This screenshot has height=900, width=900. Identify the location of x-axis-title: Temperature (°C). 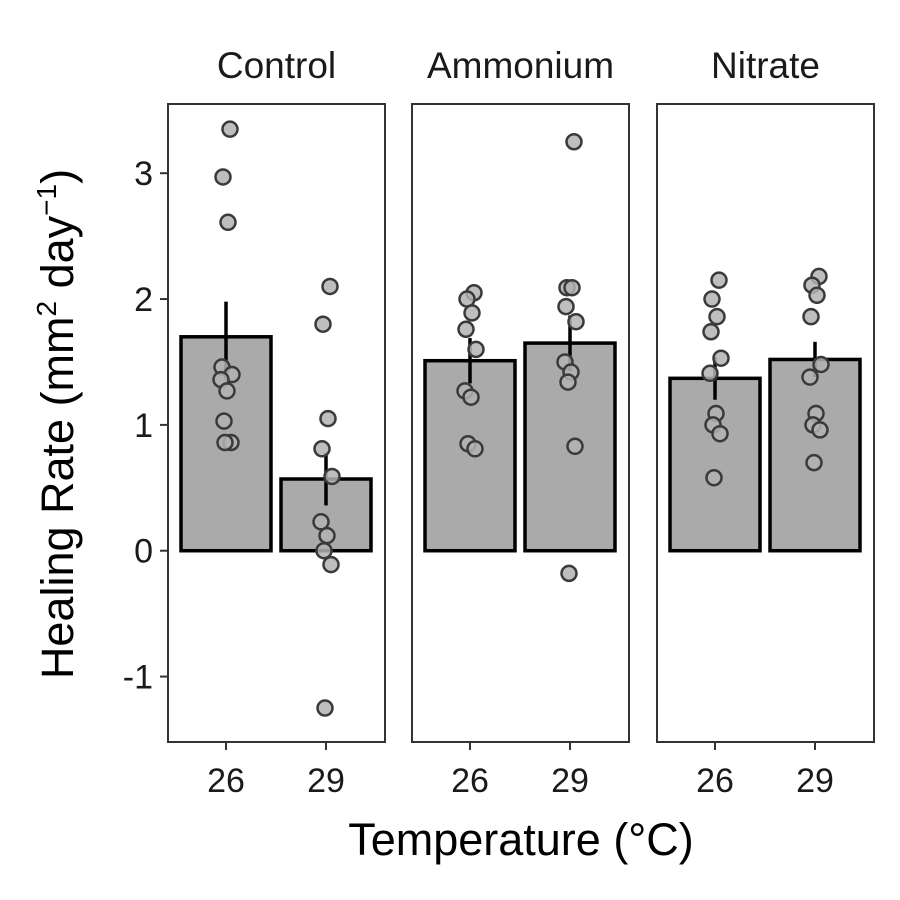
(521, 839).